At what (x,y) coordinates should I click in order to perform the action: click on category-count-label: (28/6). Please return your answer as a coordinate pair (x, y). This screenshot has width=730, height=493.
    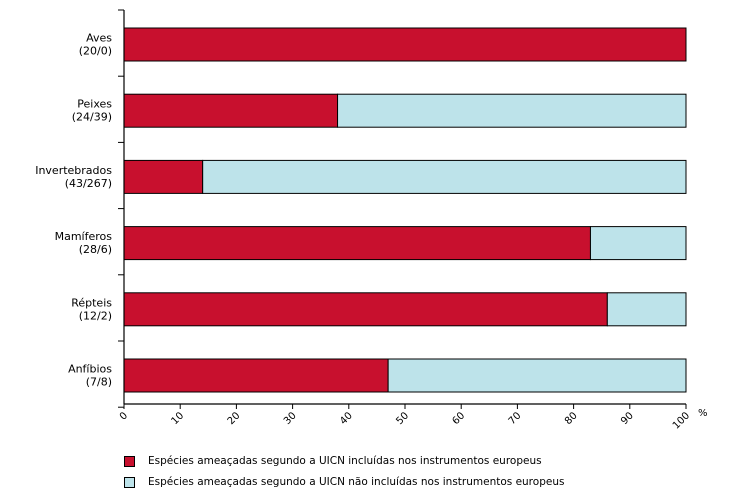
    Looking at the image, I should click on (95, 249).